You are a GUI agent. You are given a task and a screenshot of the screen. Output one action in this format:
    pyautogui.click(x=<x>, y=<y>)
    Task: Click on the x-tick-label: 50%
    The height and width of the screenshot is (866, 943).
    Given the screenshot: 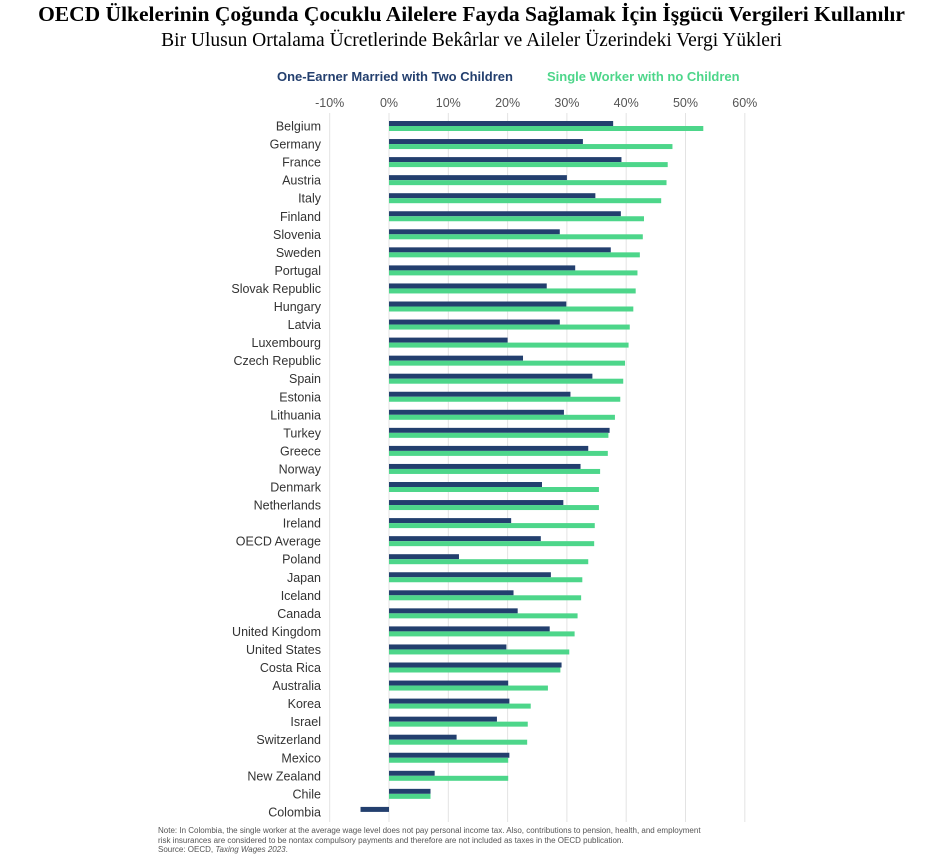 What is the action you would take?
    pyautogui.click(x=685, y=103)
    